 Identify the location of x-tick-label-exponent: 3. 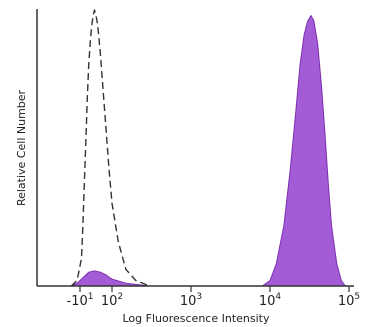
(199, 297).